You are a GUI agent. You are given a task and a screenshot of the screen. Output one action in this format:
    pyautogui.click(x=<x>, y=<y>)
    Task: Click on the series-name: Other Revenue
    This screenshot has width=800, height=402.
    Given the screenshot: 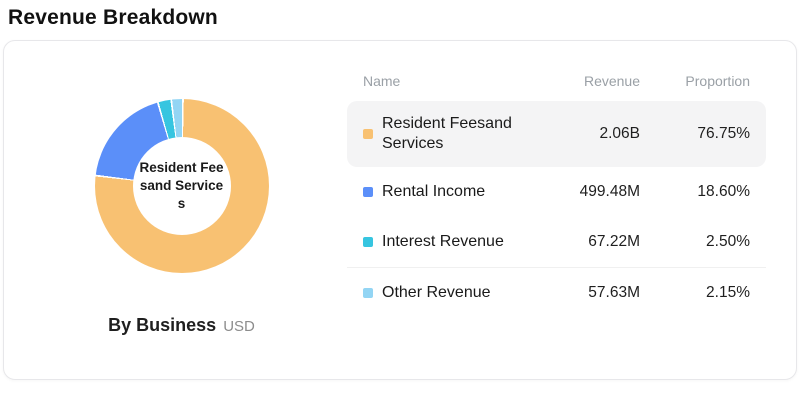 What is the action you would take?
    pyautogui.click(x=436, y=292)
    